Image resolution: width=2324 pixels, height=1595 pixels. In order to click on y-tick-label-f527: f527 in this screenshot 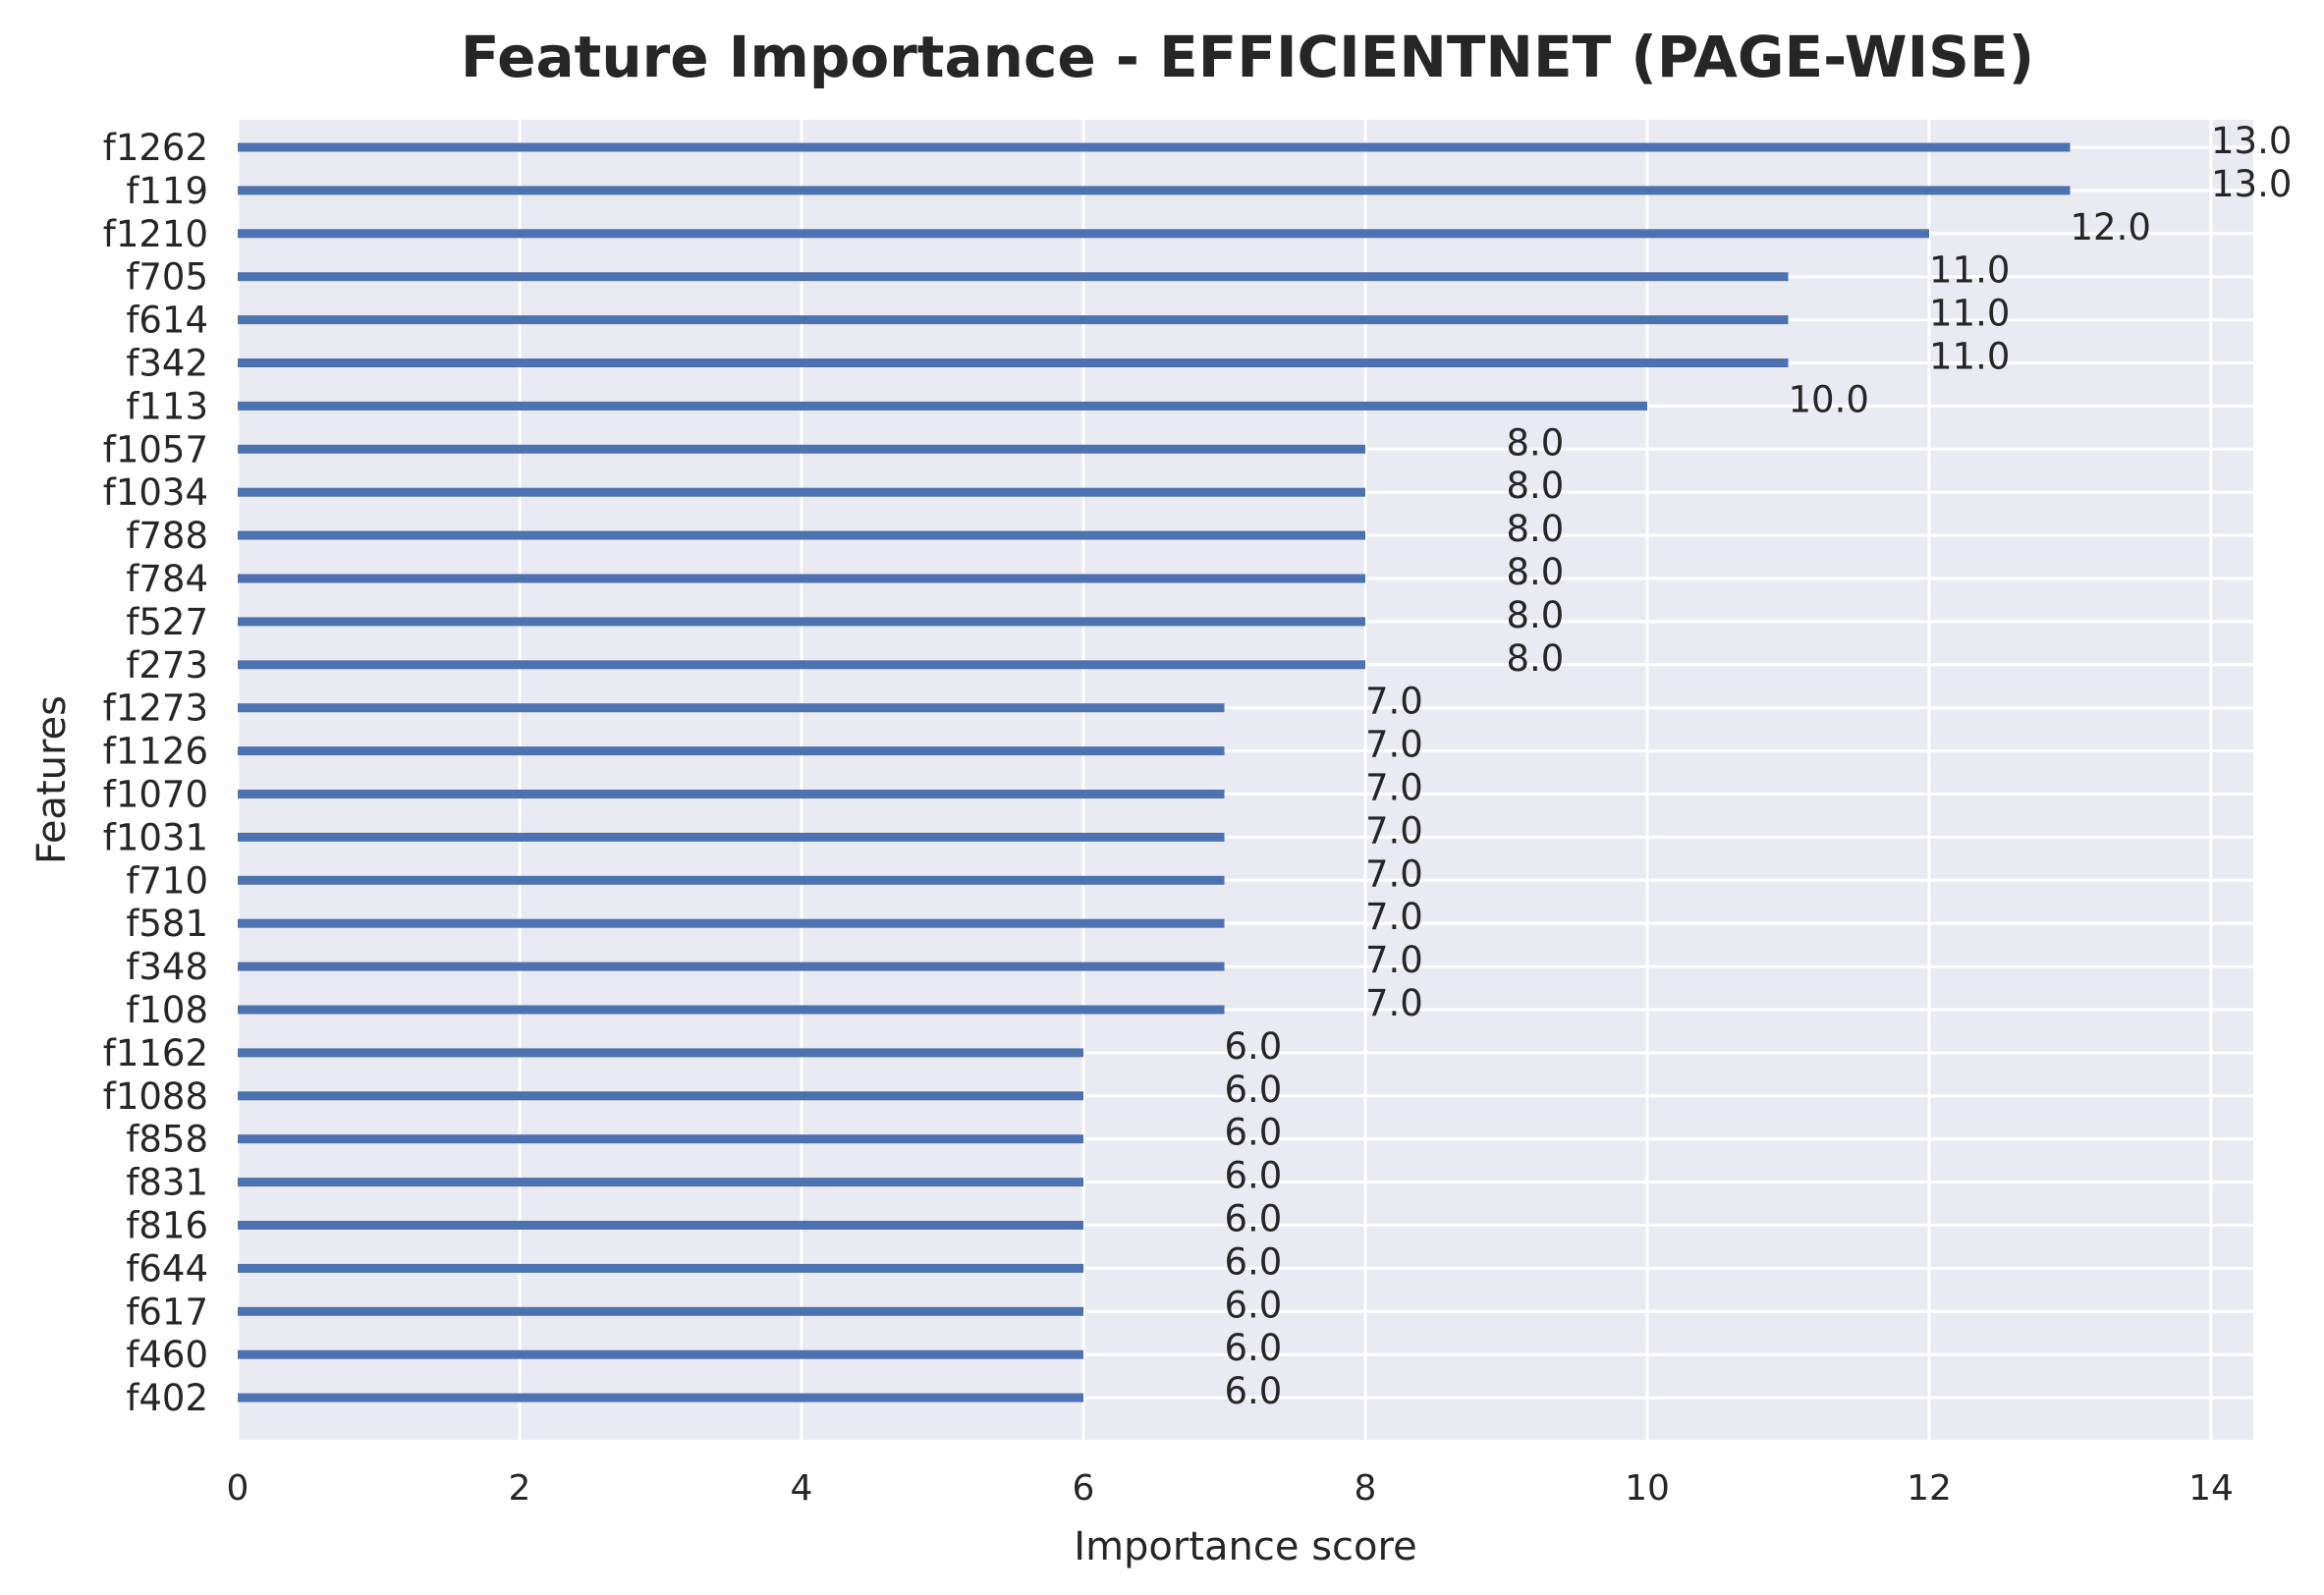, I will do `click(167, 622)`.